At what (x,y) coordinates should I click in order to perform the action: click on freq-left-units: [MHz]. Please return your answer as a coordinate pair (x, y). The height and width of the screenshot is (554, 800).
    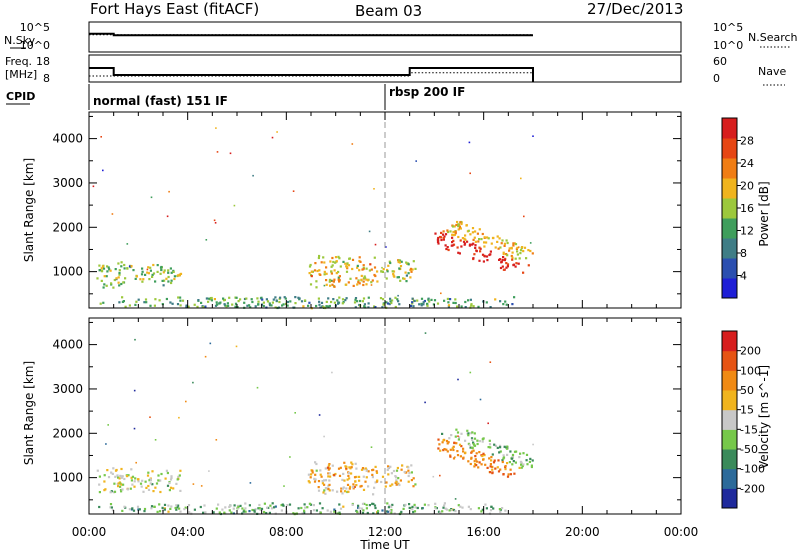
    Looking at the image, I should click on (21, 74).